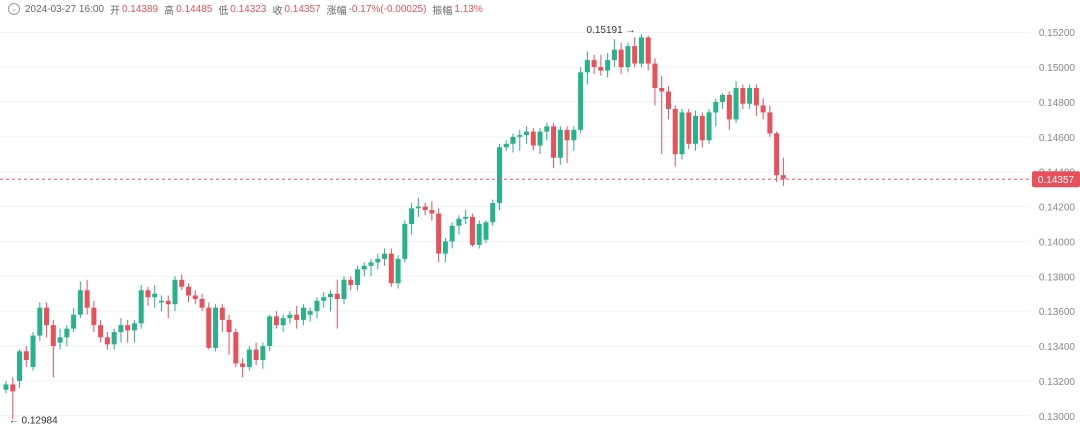 The height and width of the screenshot is (432, 1080). I want to click on min-price-marker: ← 0.12984, so click(33, 420).